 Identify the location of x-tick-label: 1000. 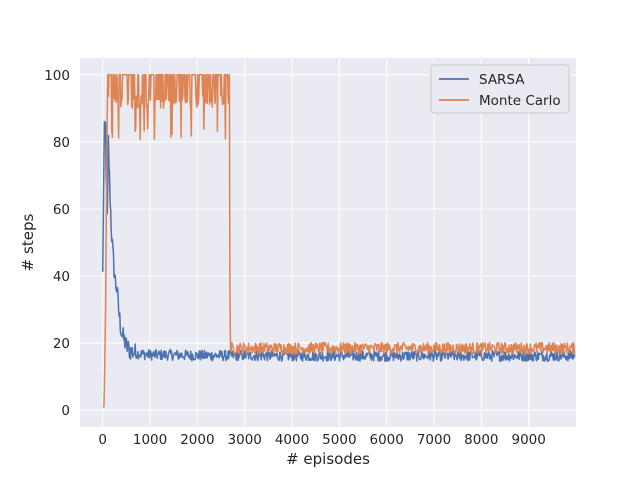
(150, 440).